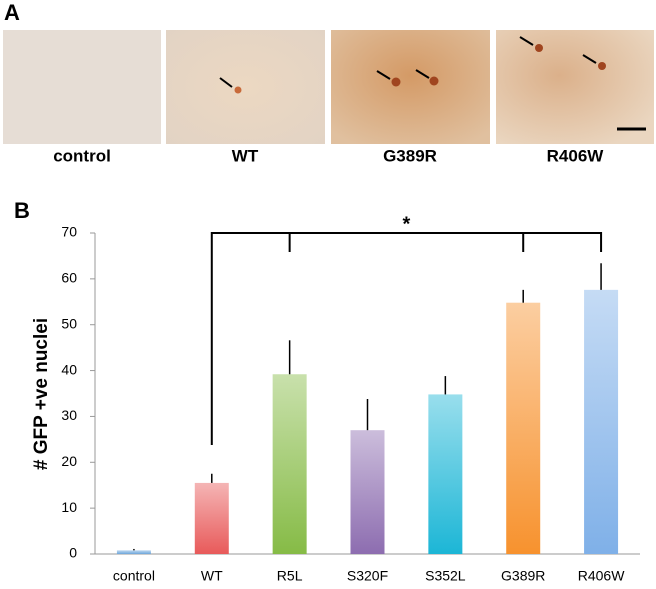  Describe the element at coordinates (212, 576) in the screenshot. I see `x-tick-label: WT` at that location.